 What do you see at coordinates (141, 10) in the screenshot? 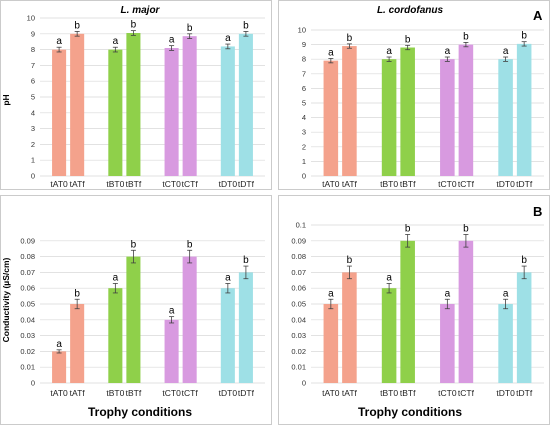
I see `title-left: L. major` at bounding box center [141, 10].